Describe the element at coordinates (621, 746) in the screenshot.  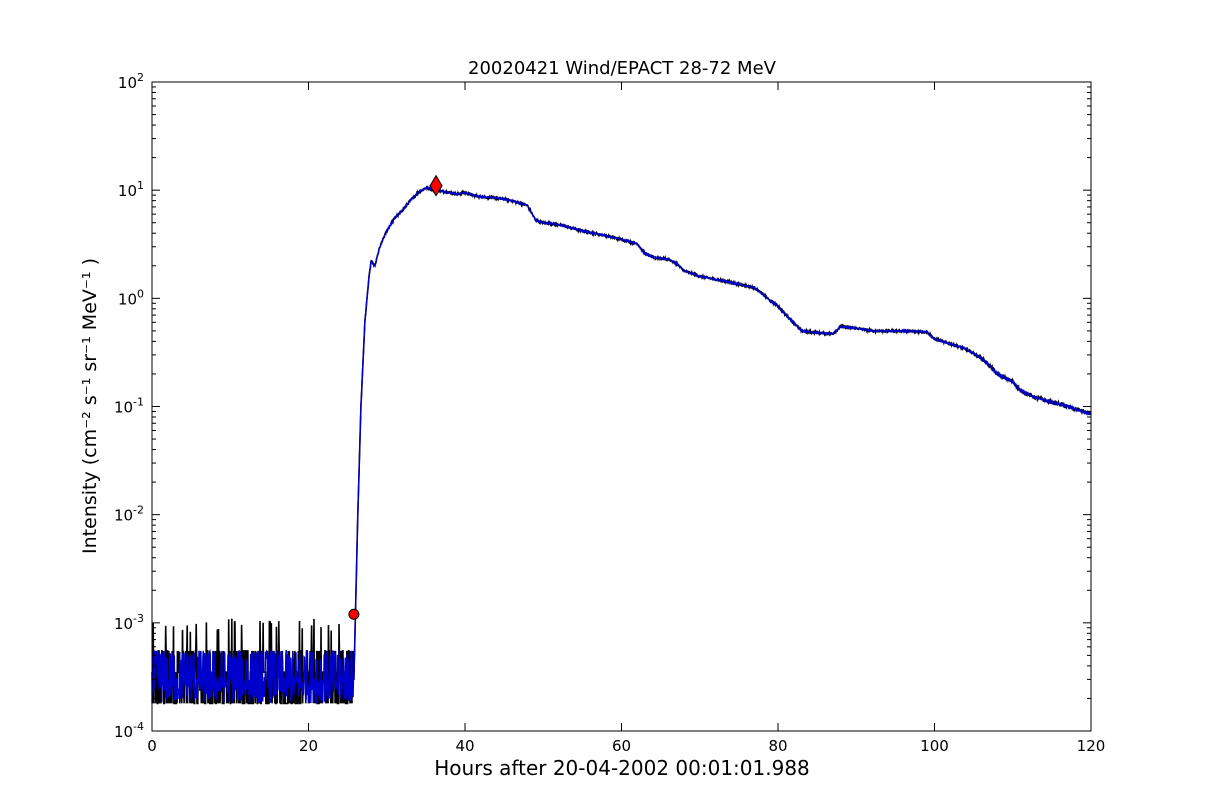
I see `x-tick-label-3: 60` at that location.